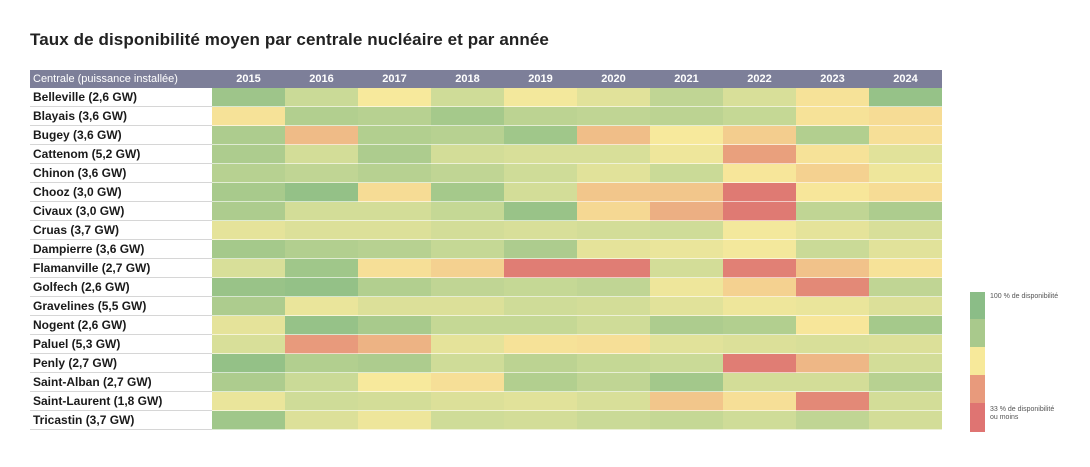 The height and width of the screenshot is (467, 1090). I want to click on plant-label: Cruas (3,7 GW), so click(121, 230).